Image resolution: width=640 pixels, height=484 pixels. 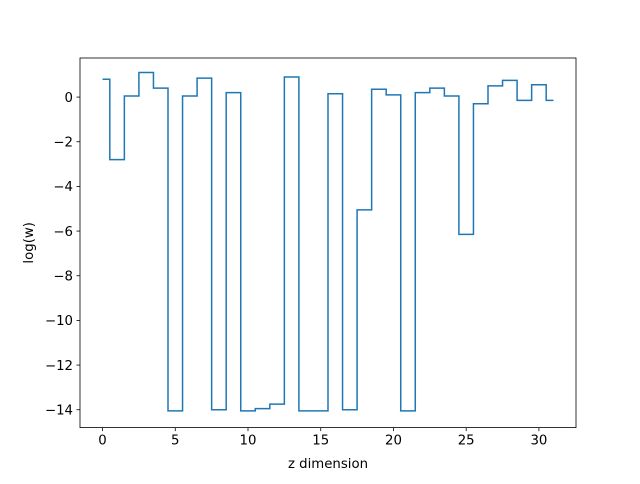 I want to click on y-tick-label: −8, so click(x=63, y=276).